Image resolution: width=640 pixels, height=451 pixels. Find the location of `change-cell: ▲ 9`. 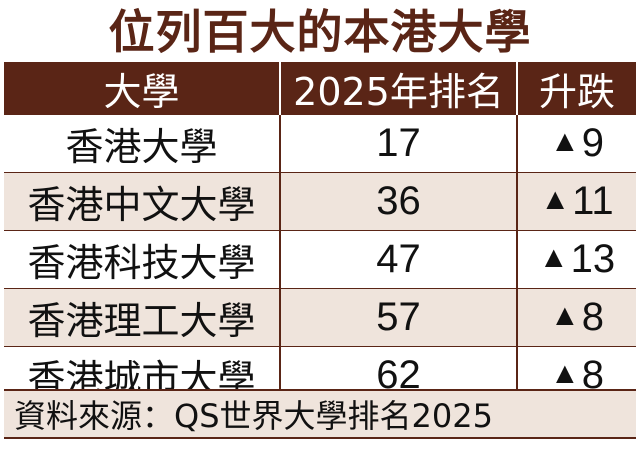

change-cell: ▲ 9 is located at coordinates (576, 143).